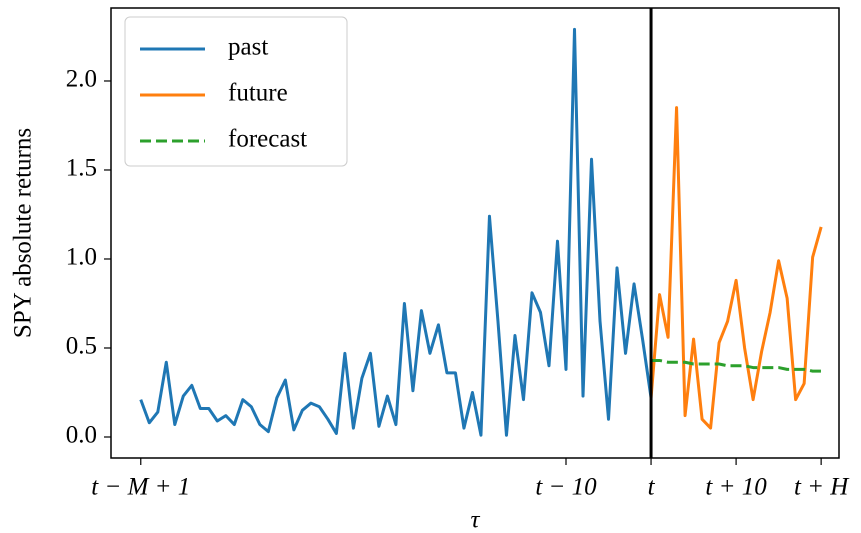 The width and height of the screenshot is (861, 533). Describe the element at coordinates (23, 233) in the screenshot. I see `y-axis-label: SPY absolute returns` at that location.